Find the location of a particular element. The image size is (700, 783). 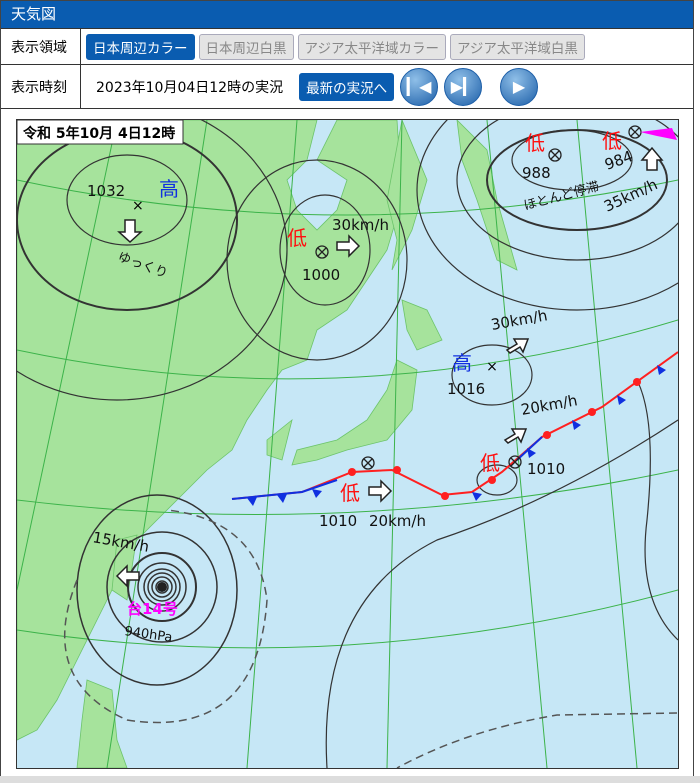

skip-first-icon: ▎◀ is located at coordinates (419, 86).